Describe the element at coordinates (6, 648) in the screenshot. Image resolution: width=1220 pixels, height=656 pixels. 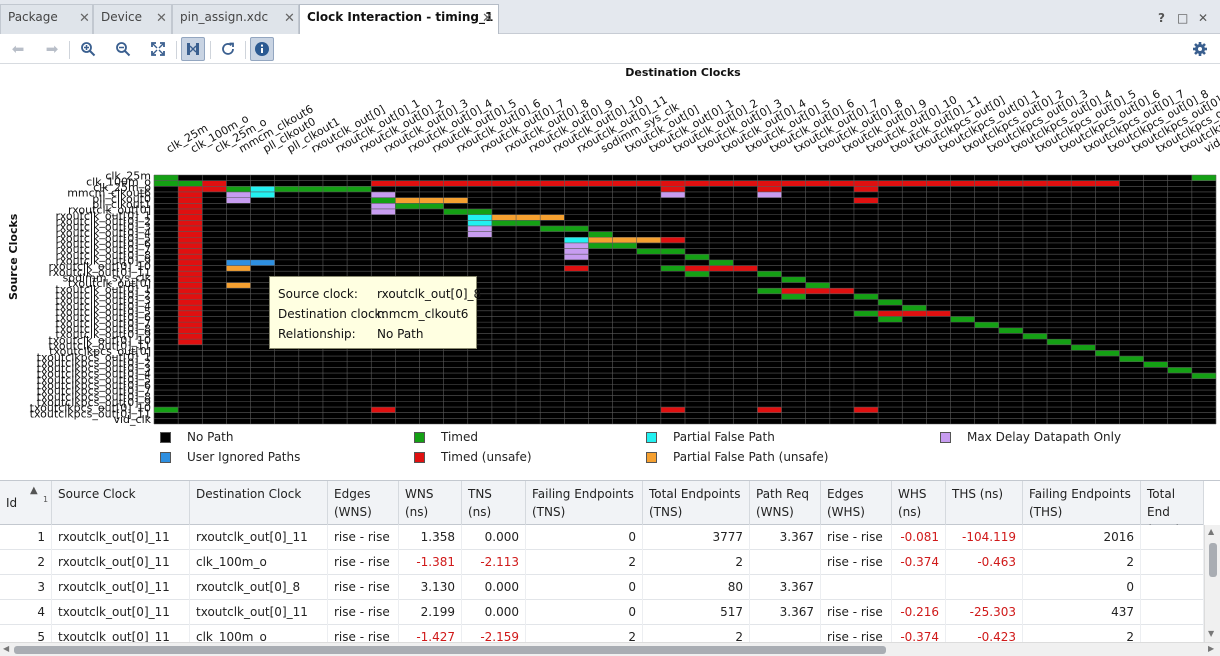
I see `scroll-left-icon: ◀` at that location.